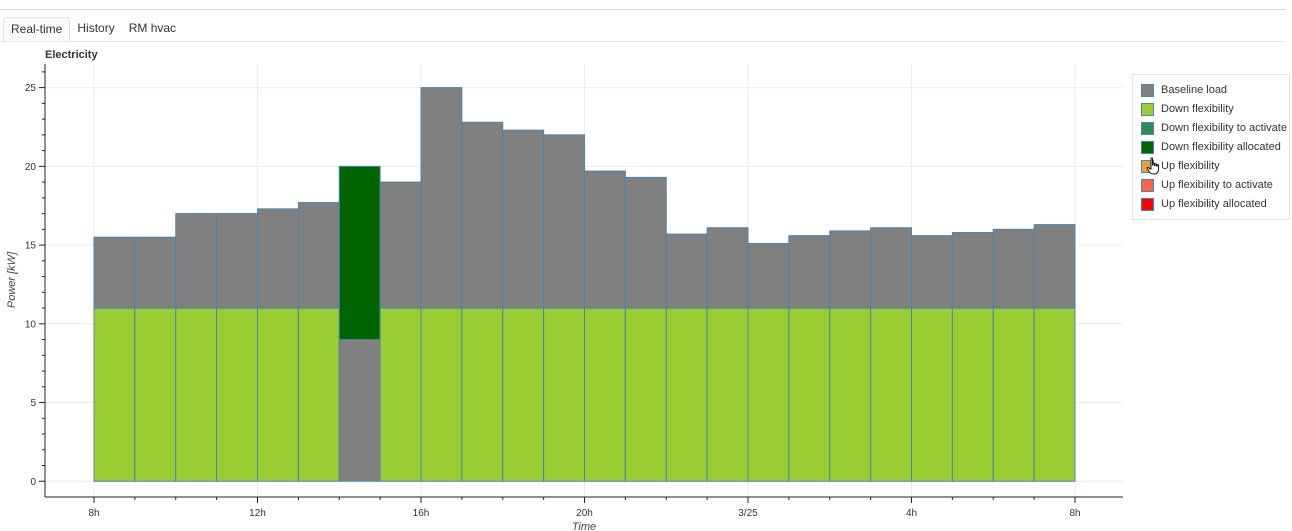  I want to click on legend-item: Up flexibility allocated, so click(1204, 204).